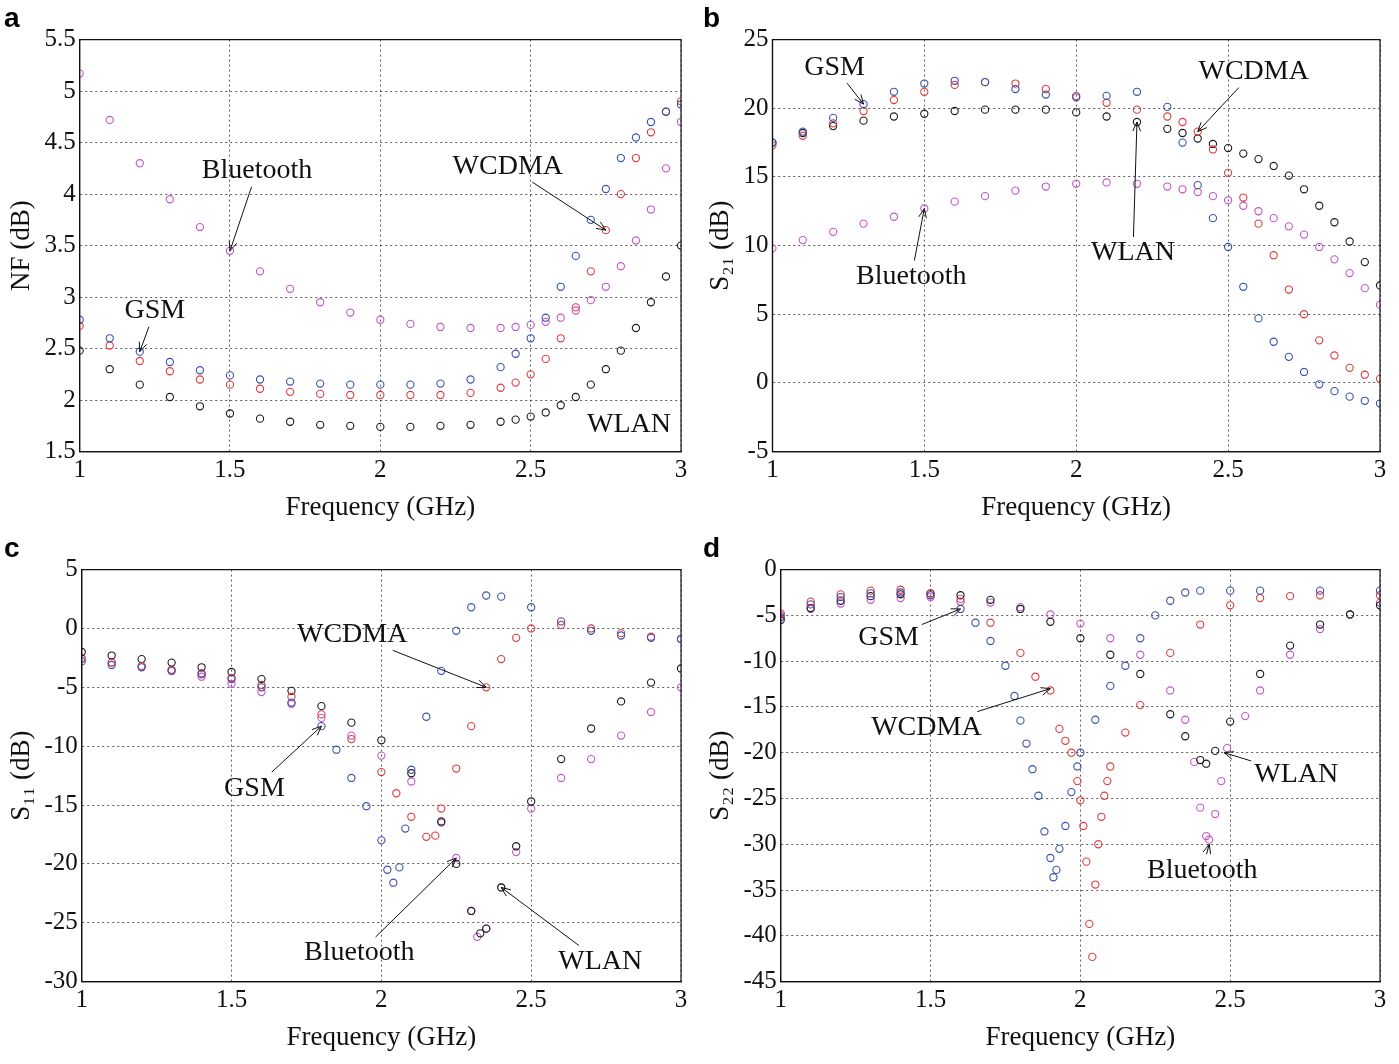 This screenshot has width=1399, height=1064. What do you see at coordinates (60, 244) in the screenshot?
I see `y-tick-label: 3.5` at bounding box center [60, 244].